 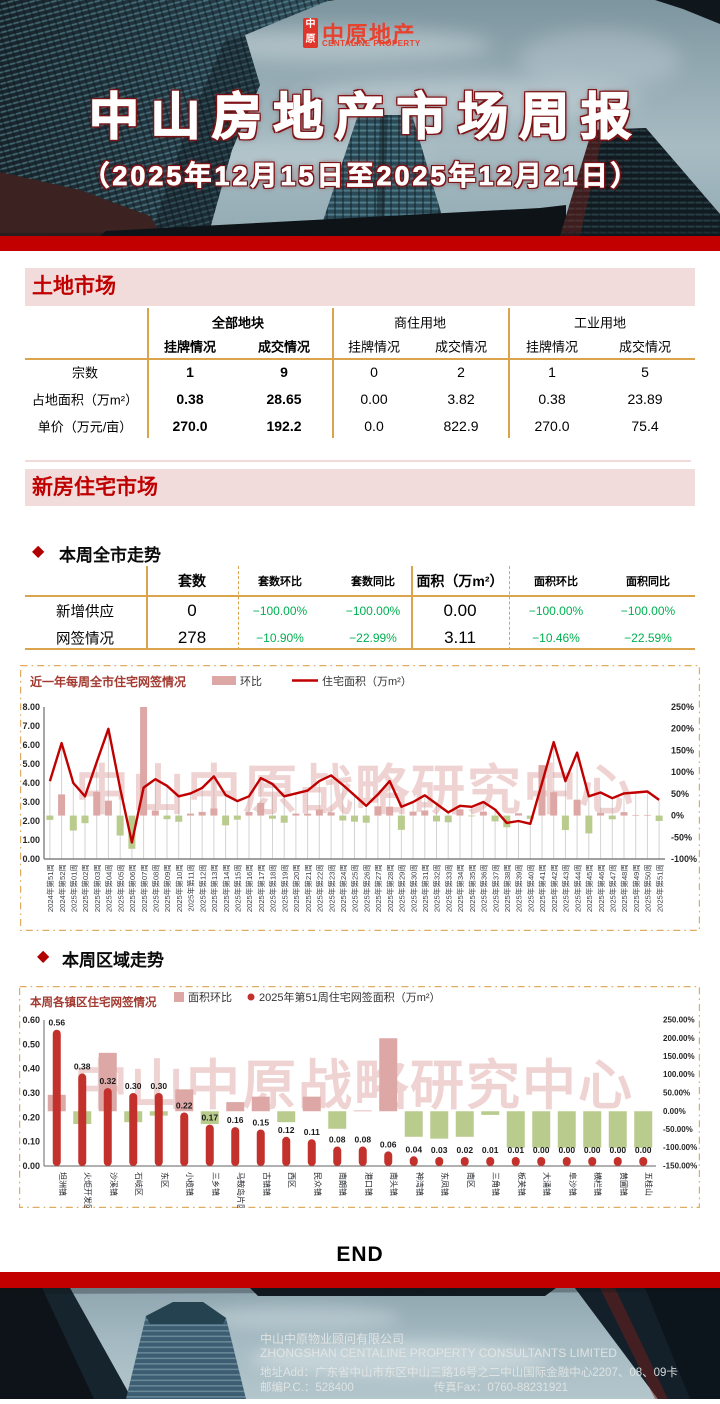 I want to click on svg-text: 2024年第51周, so click(x=50, y=888).